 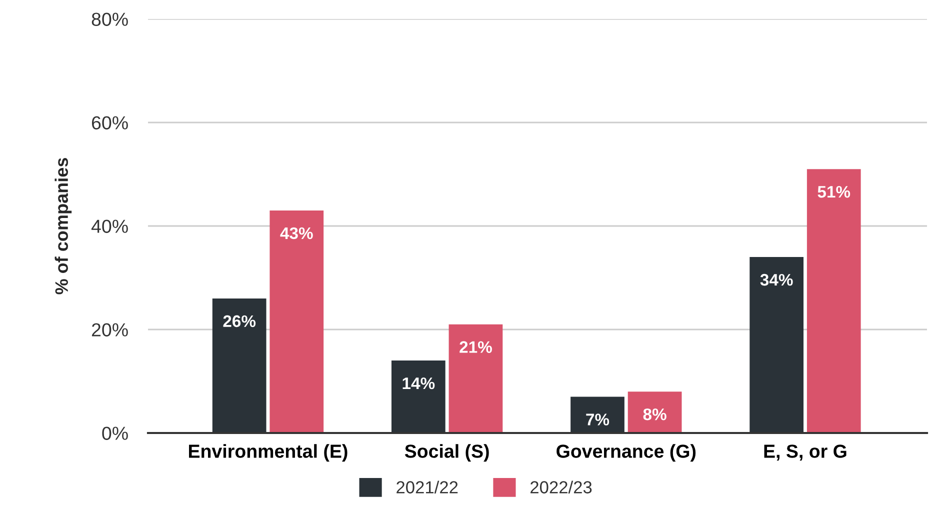 I want to click on data-label: 14%, so click(x=418, y=383).